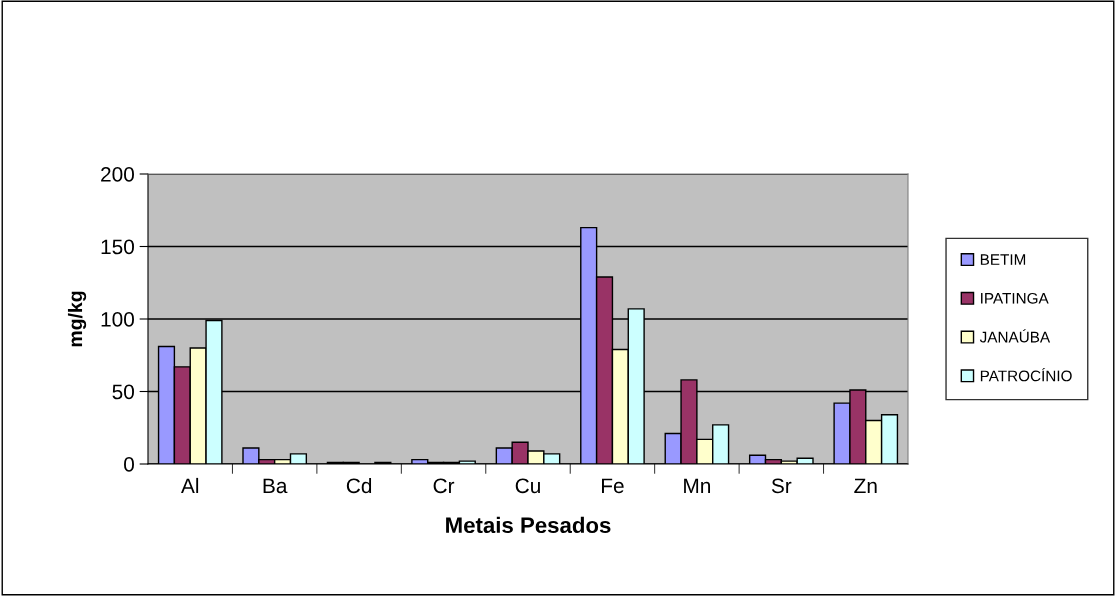 This screenshot has width=1116, height=596. What do you see at coordinates (123, 392) in the screenshot?
I see `y-tick-label: 50` at bounding box center [123, 392].